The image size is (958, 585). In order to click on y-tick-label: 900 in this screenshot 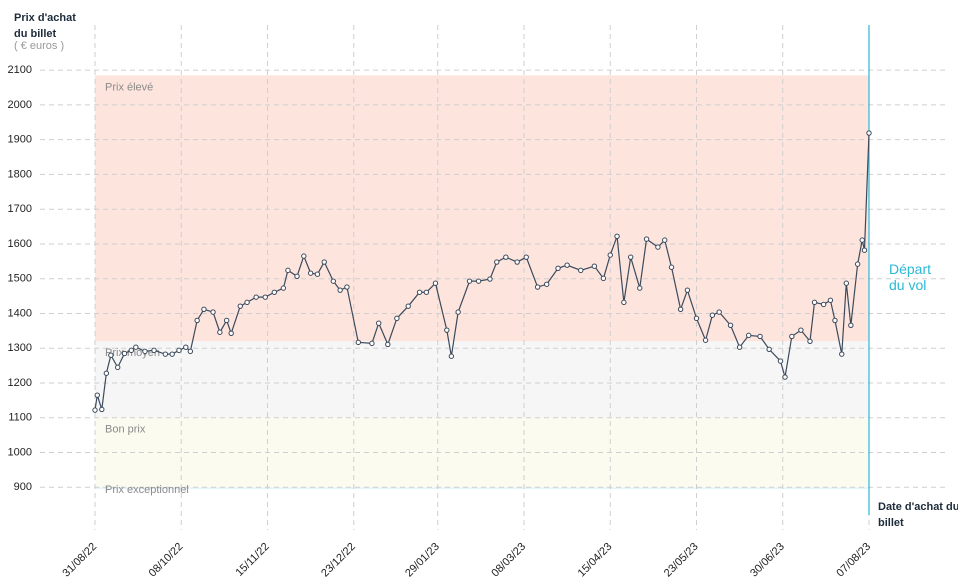, I will do `click(23, 487)`.